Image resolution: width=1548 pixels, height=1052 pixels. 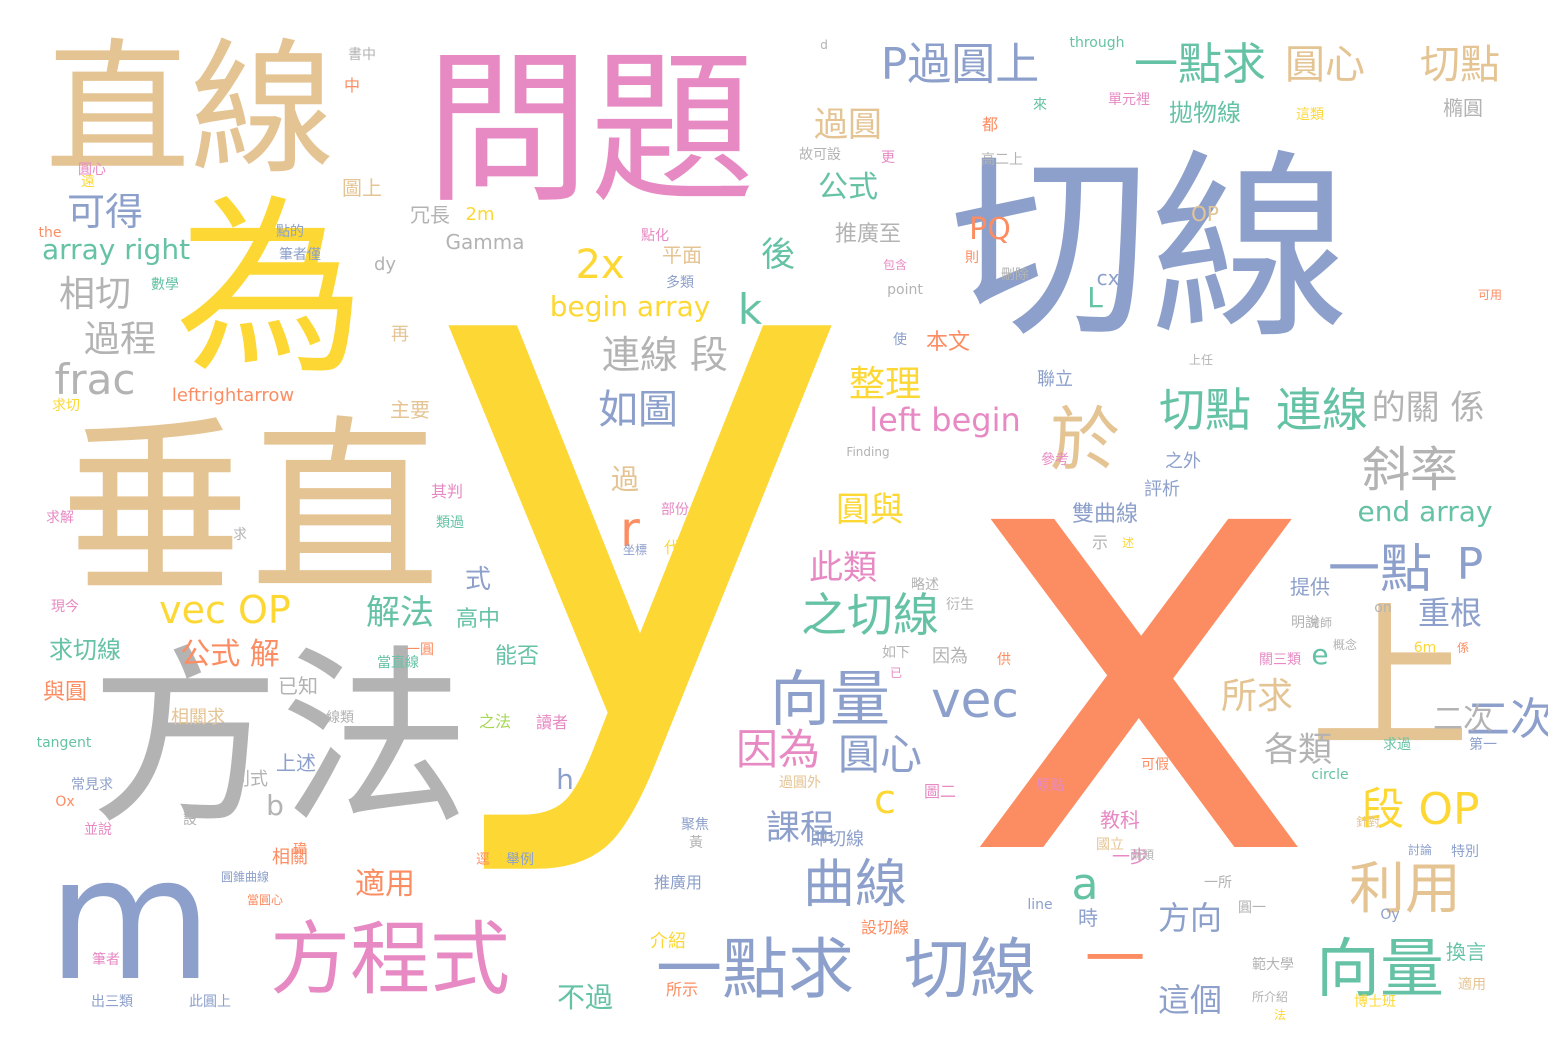 What do you see at coordinates (1040, 105) in the screenshot?
I see `cloud-word: 來` at bounding box center [1040, 105].